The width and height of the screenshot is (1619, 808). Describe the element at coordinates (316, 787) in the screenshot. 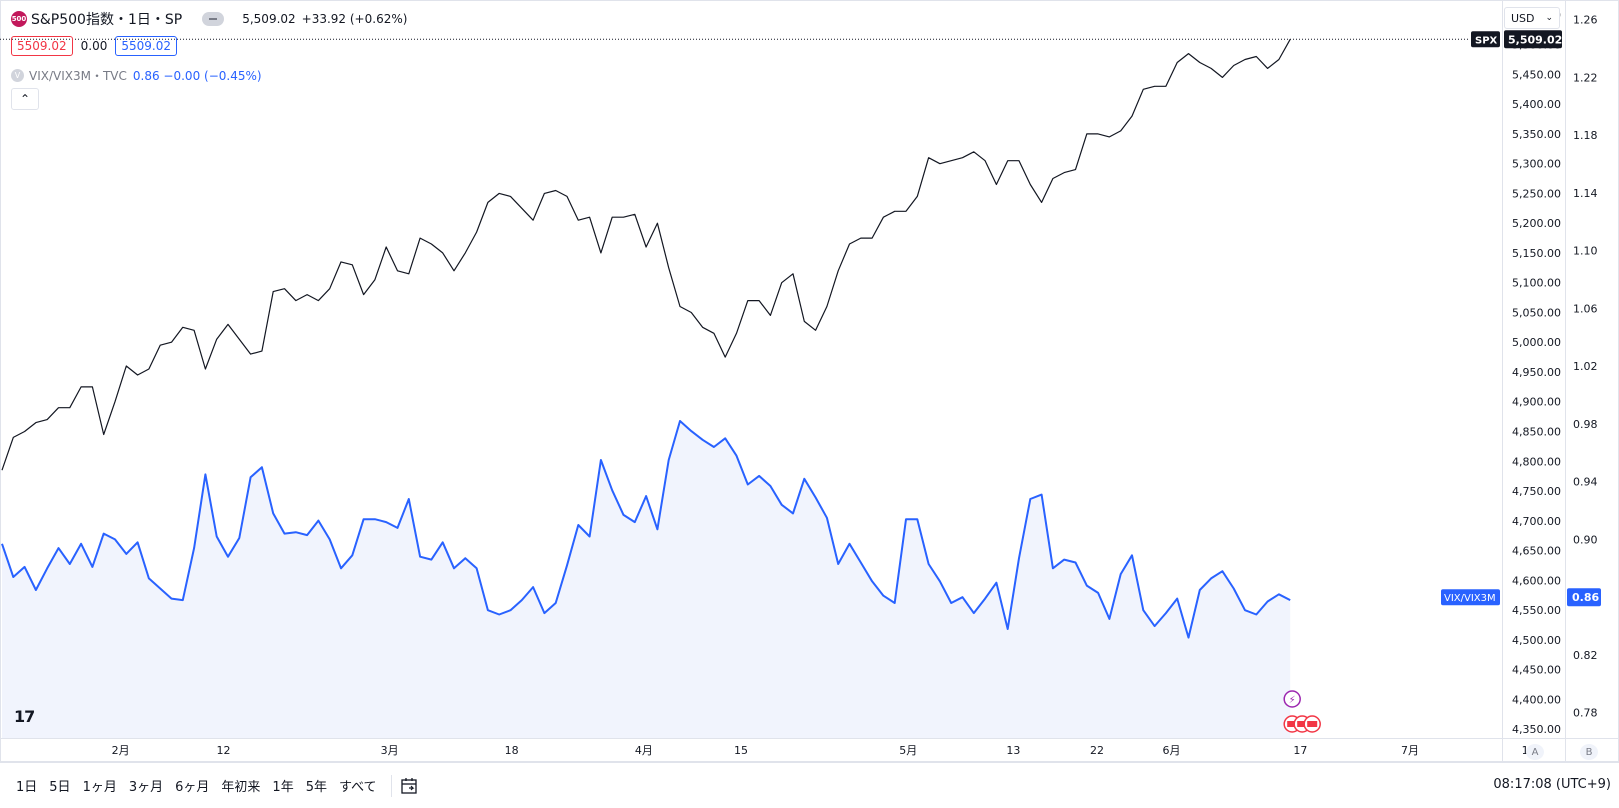

I see `range-5y: 5年` at that location.